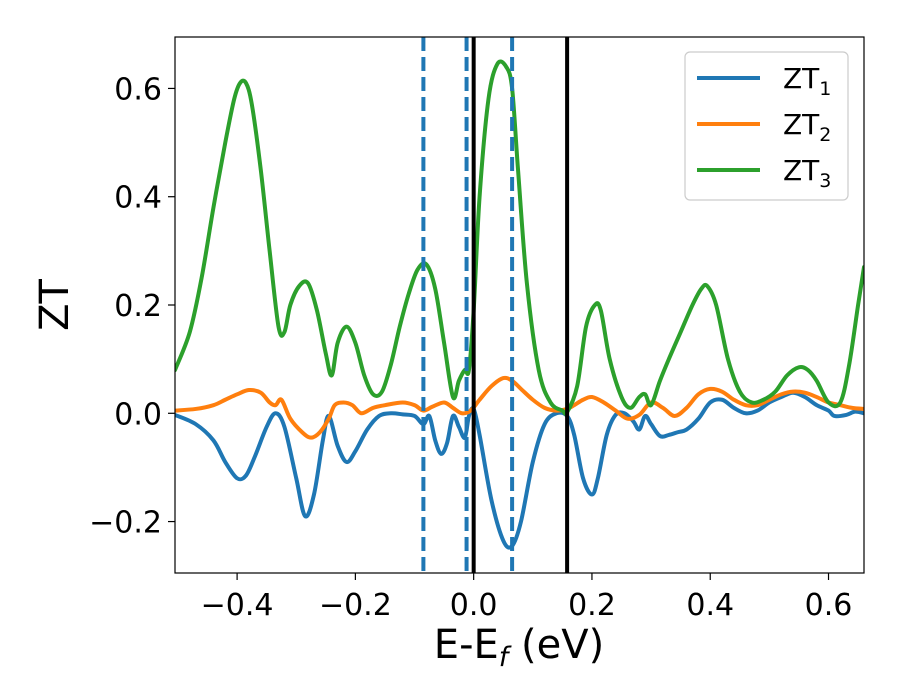  I want to click on legend-label-zt3: ZT3, so click(807, 173).